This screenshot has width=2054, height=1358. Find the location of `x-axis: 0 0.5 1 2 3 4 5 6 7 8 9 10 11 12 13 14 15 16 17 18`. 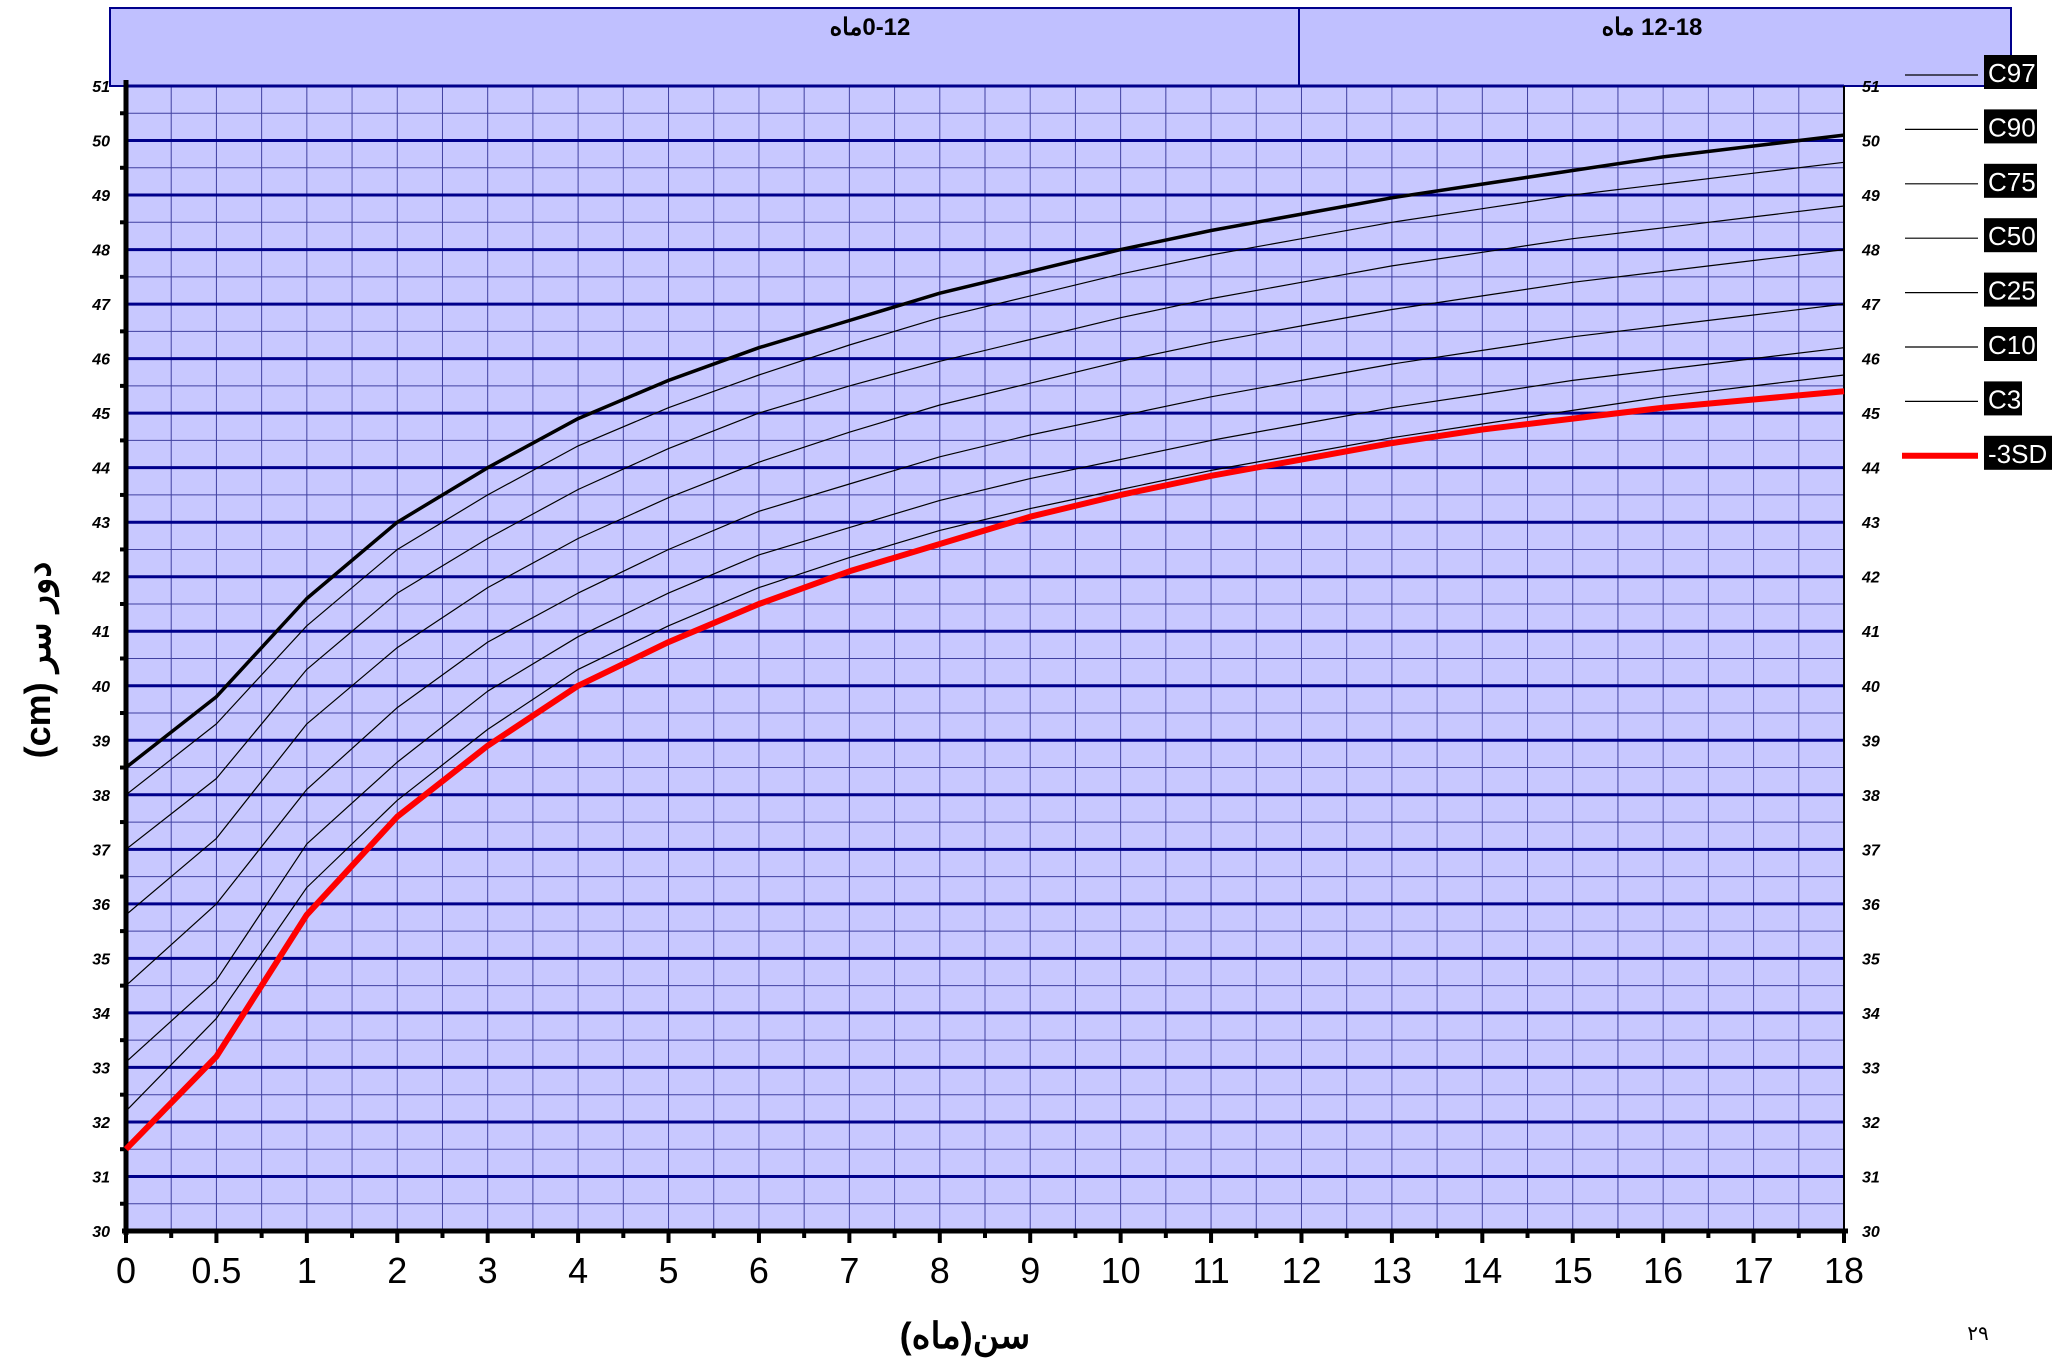

x-axis: 0 0.5 1 2 3 4 5 6 7 8 9 10 11 12 13 14 15 16 17 18 is located at coordinates (990, 1261).